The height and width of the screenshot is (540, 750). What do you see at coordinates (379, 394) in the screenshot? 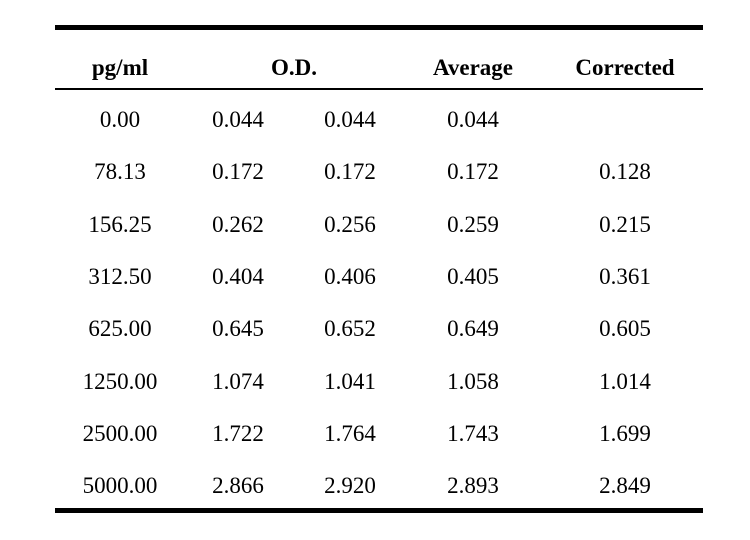
I see `table-row: 1250.00 1.074 1.041 1.058 1.014` at bounding box center [379, 394].